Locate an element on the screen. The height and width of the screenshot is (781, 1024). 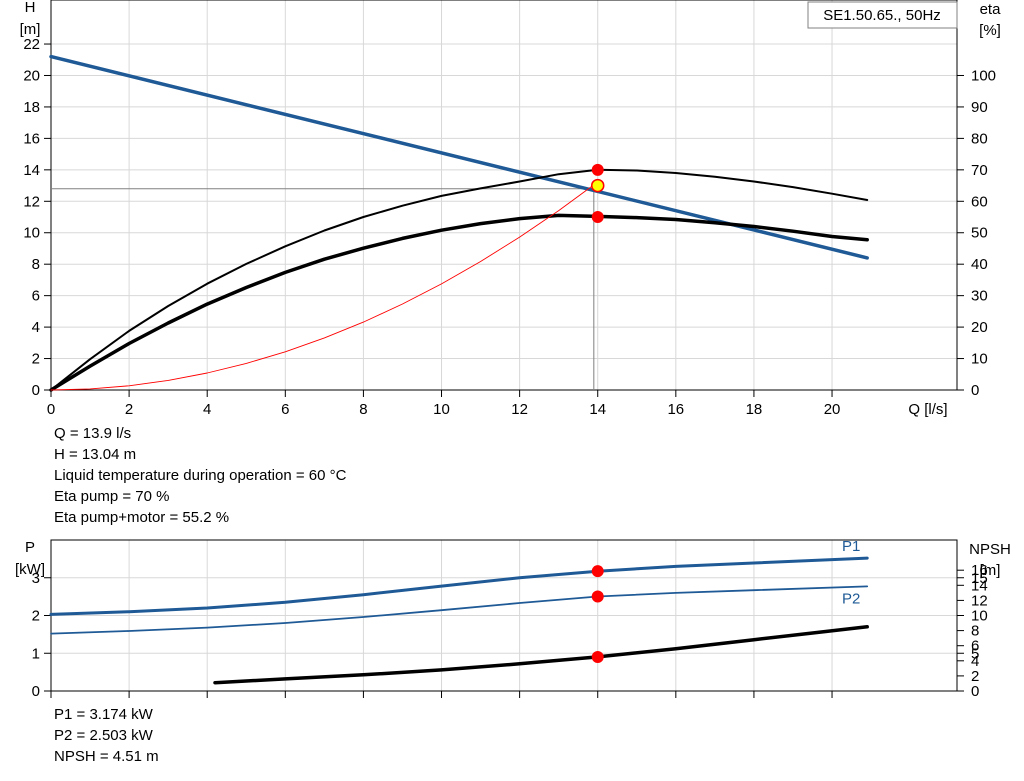
x-tick-label: 4 is located at coordinates (207, 409).